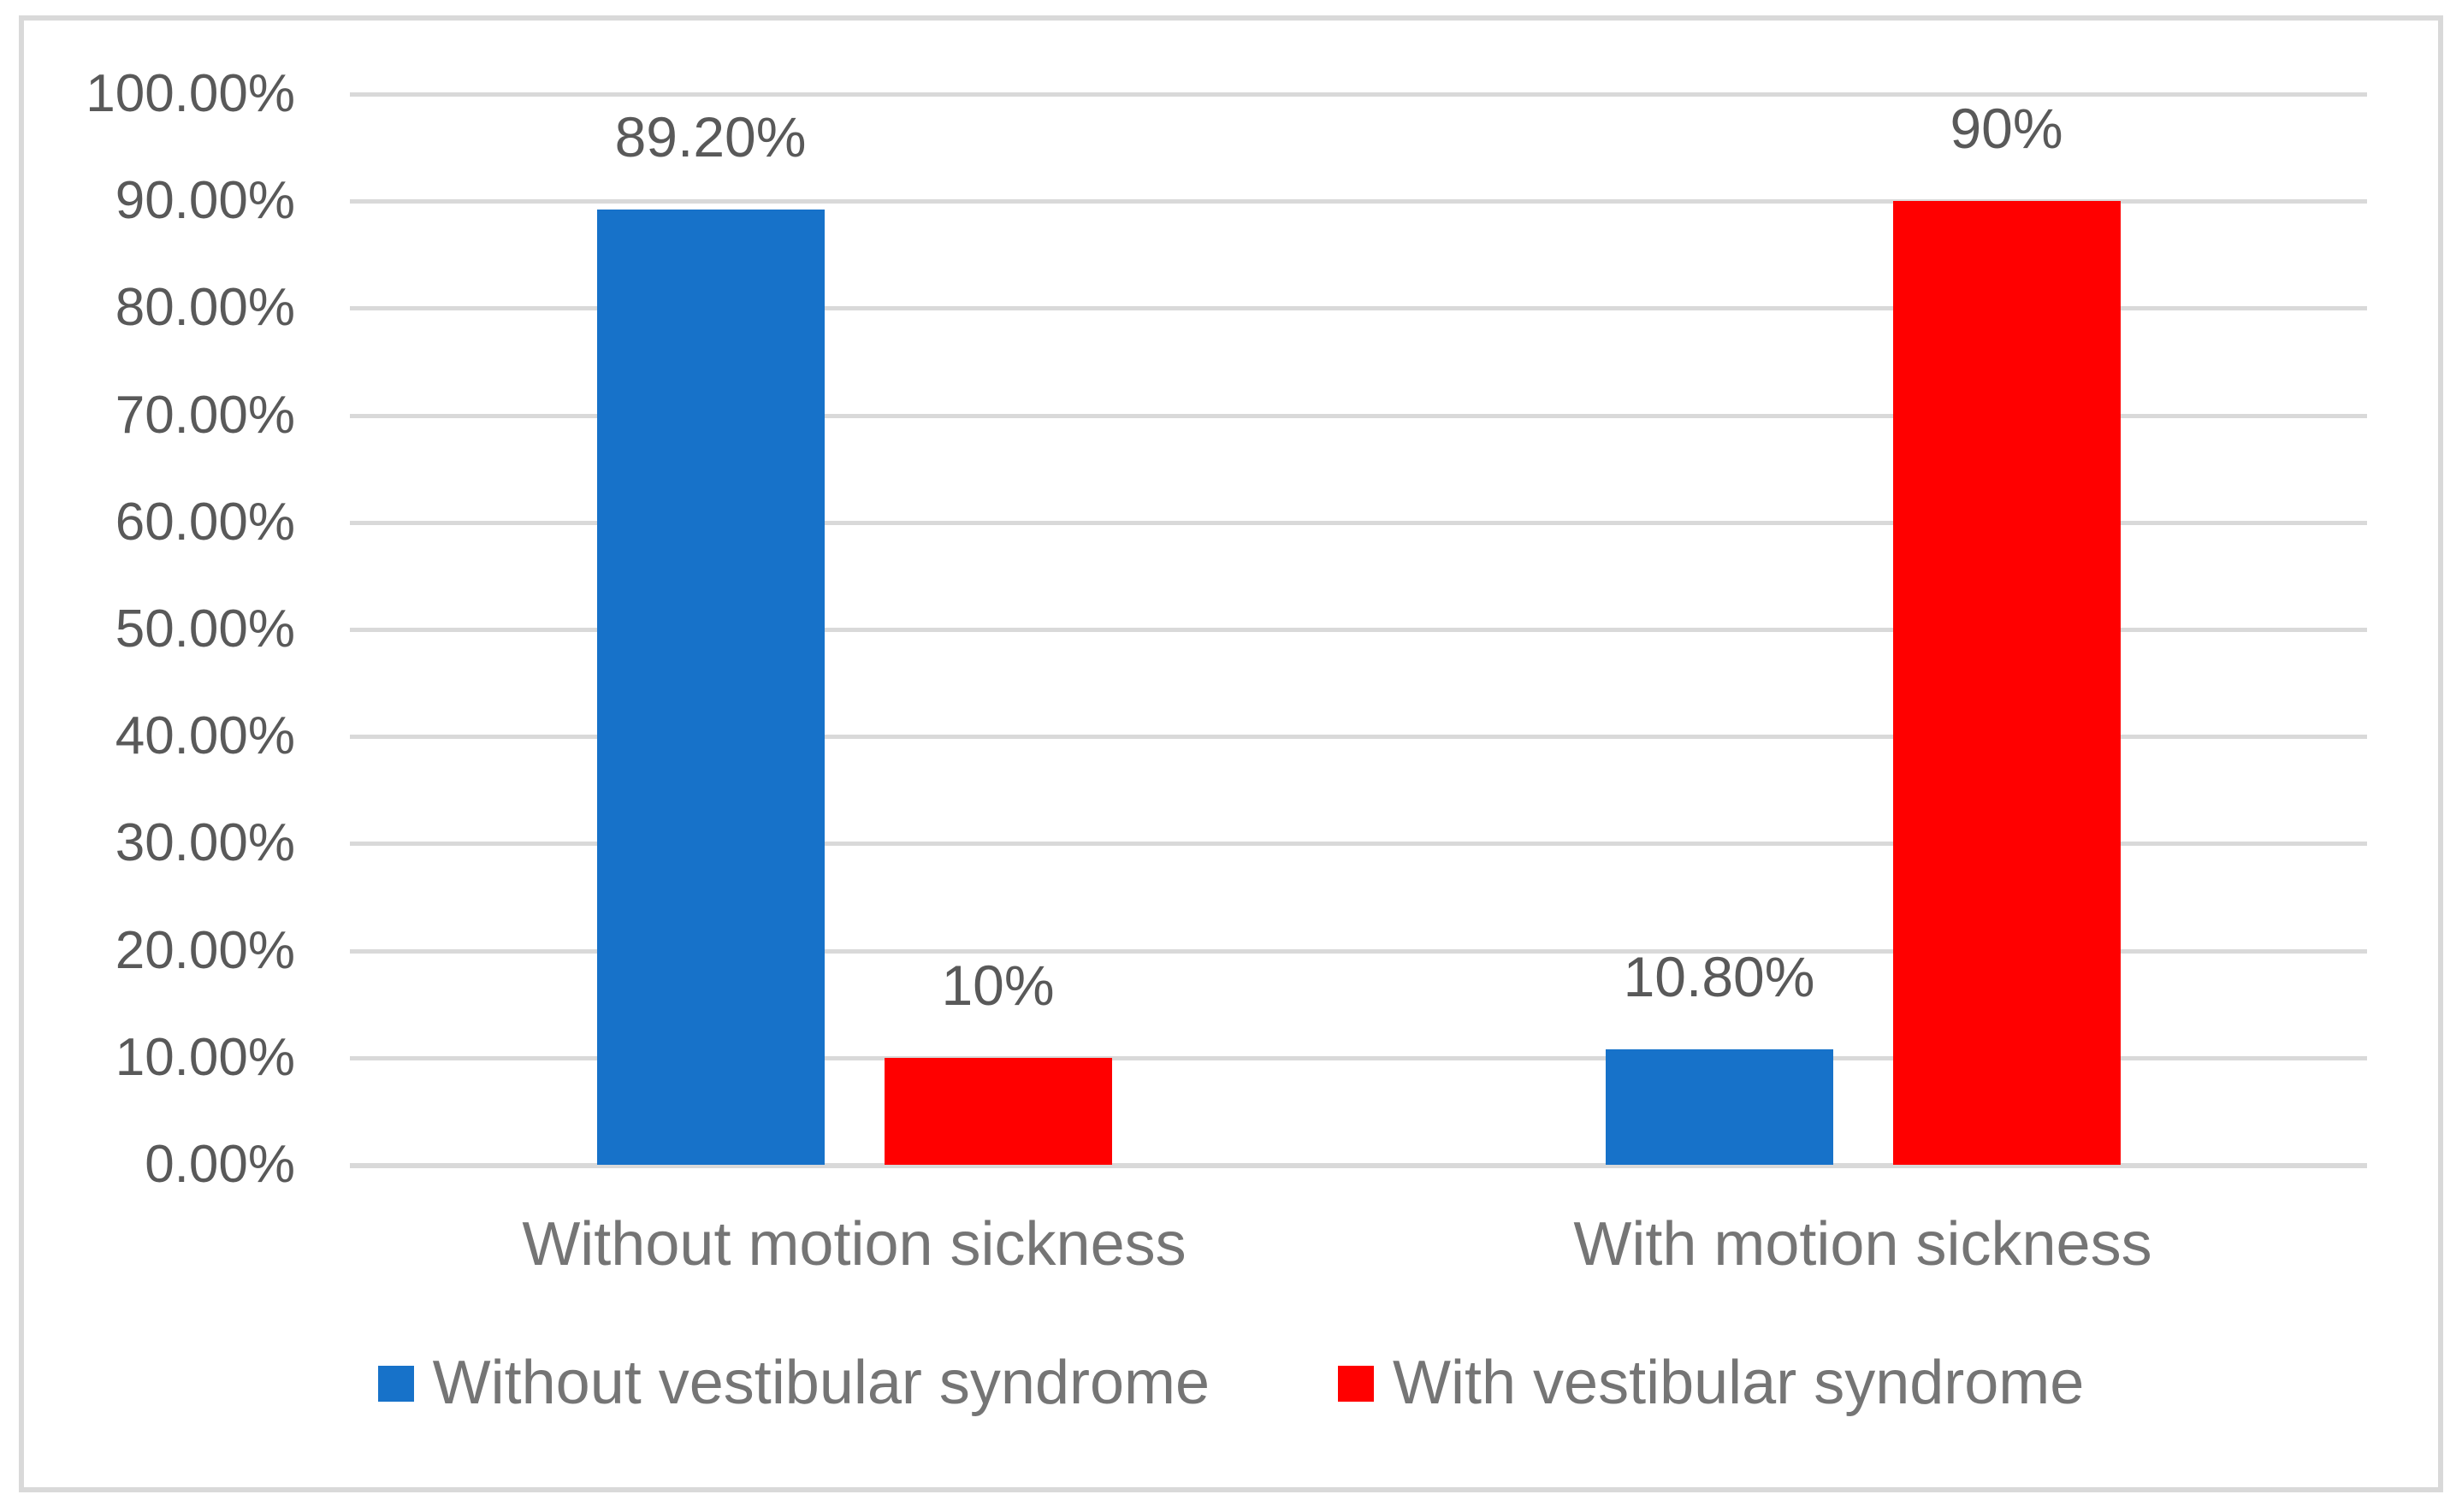  I want to click on category-label: Without motion sickness, so click(854, 1244).